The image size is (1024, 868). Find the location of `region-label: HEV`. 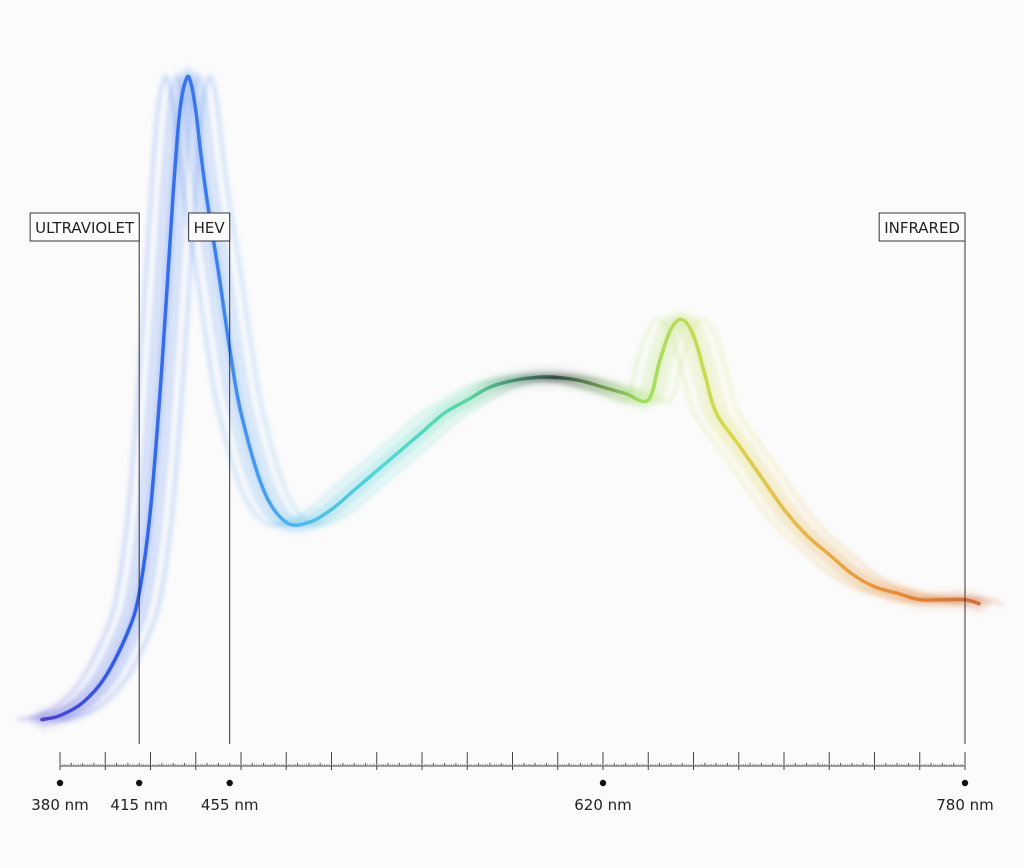

region-label: HEV is located at coordinates (210, 228).